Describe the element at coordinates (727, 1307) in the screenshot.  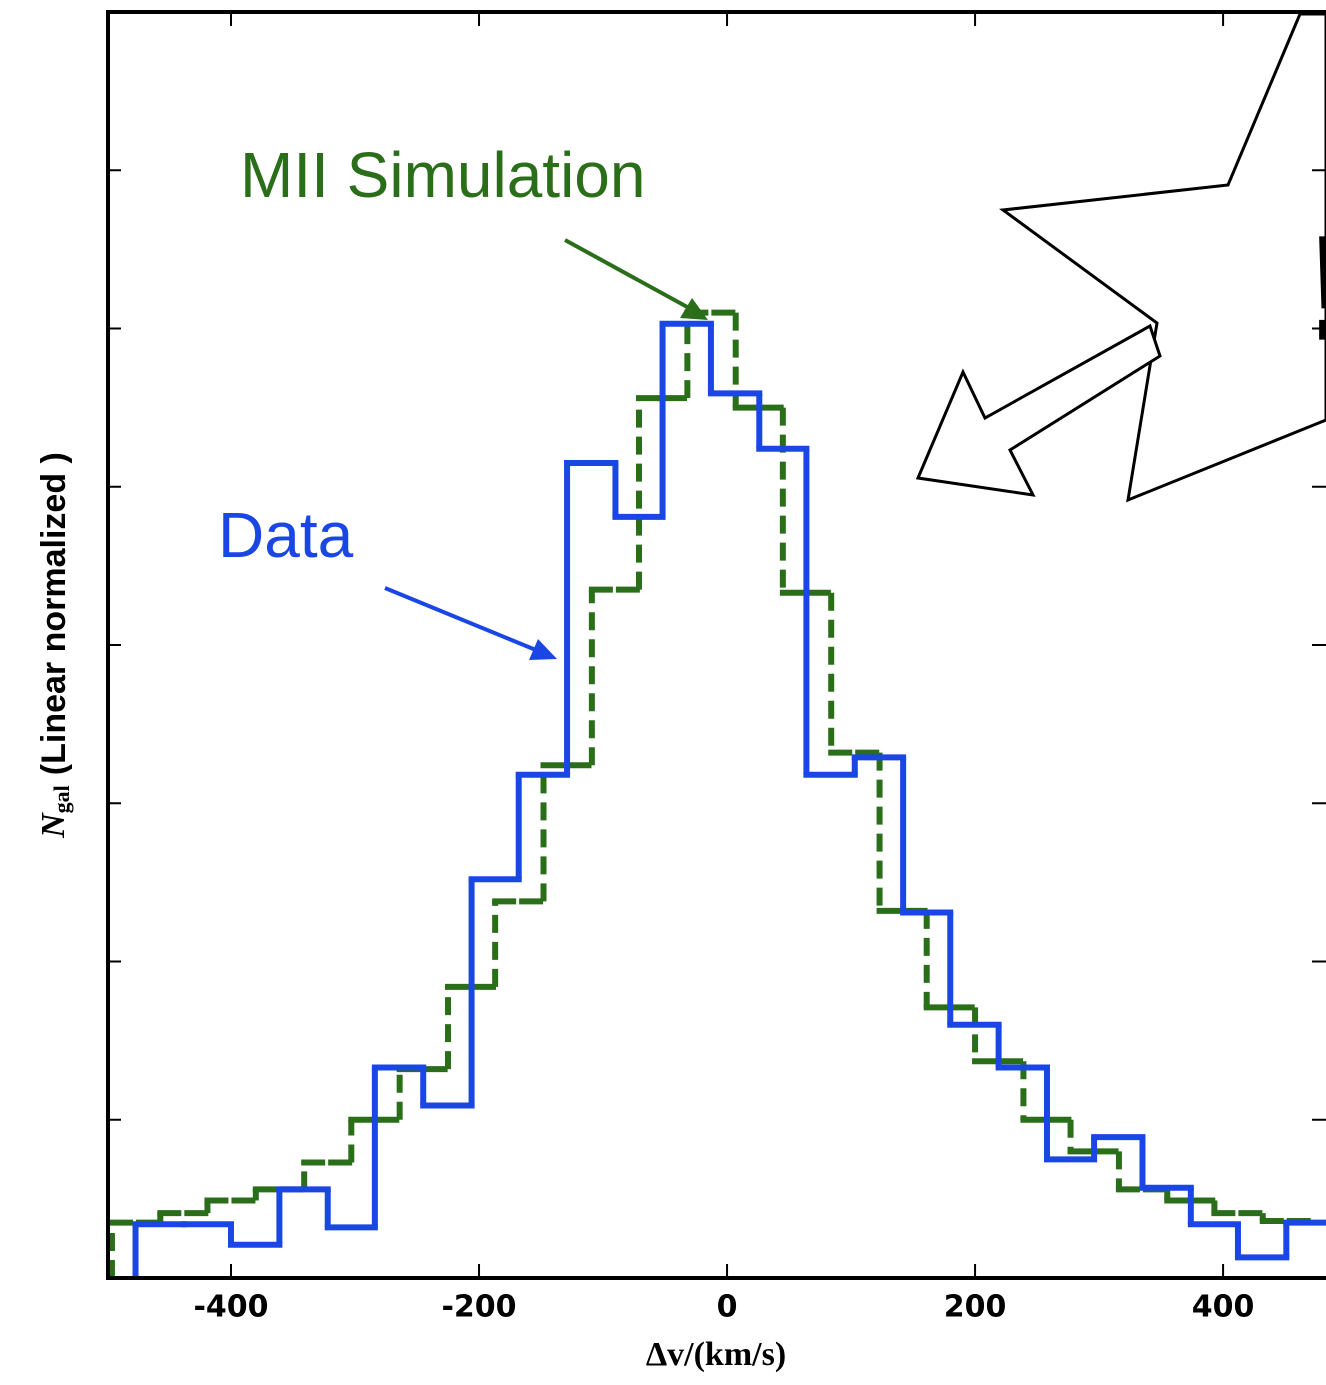
I see `x-tick-label: 0` at that location.